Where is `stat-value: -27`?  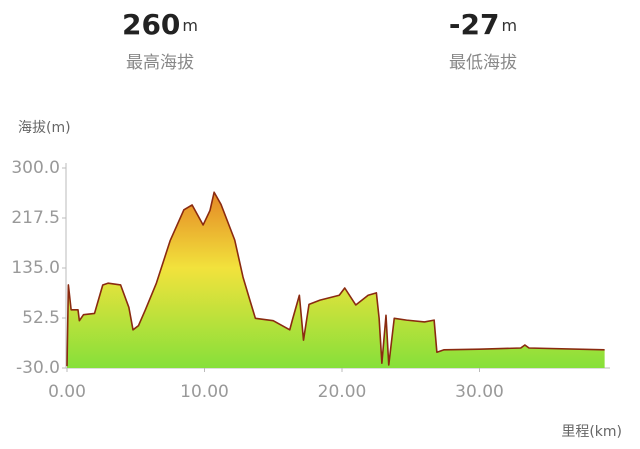 stat-value: -27 is located at coordinates (474, 24).